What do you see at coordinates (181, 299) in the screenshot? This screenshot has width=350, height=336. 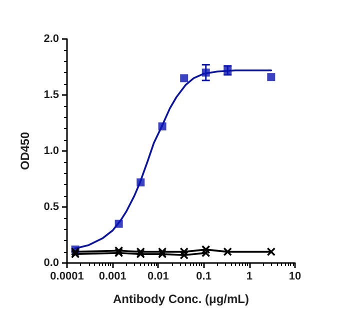 I see `x-axis-title: Antibody Conc. (μg/mL)` at bounding box center [181, 299].